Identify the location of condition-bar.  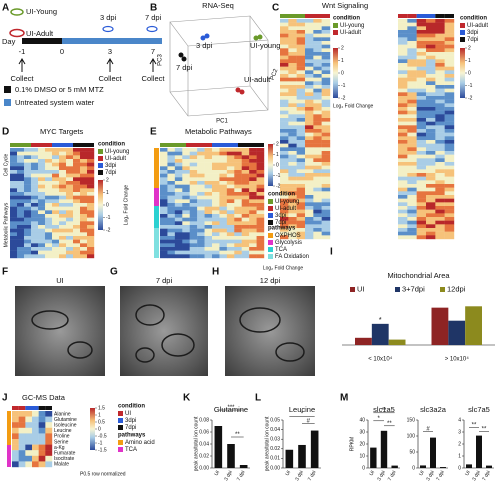
(173, 145).